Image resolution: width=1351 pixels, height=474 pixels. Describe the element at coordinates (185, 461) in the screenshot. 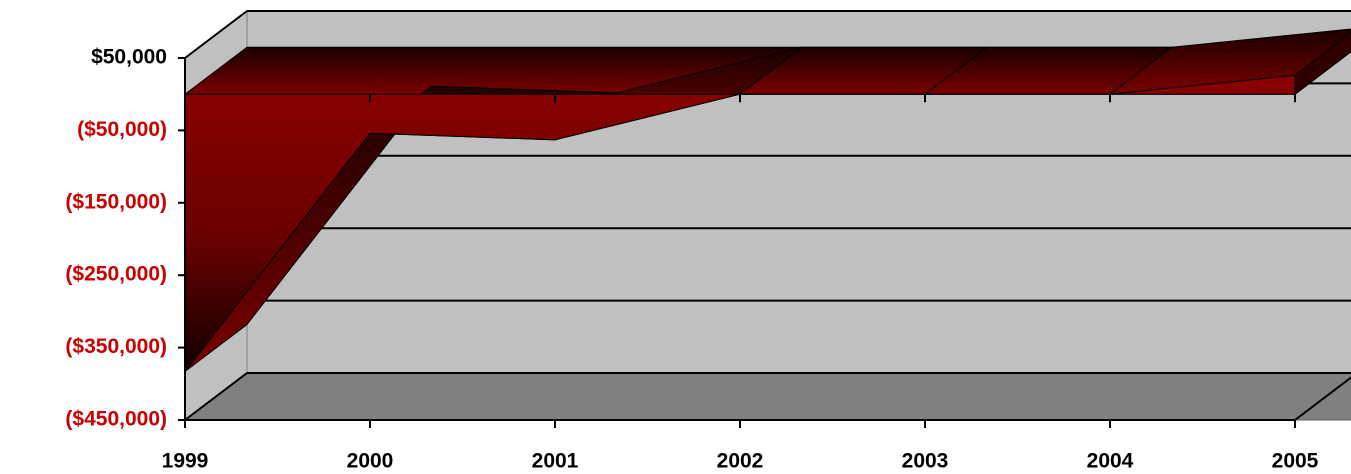

I see `x-tick-label: 1999` at that location.